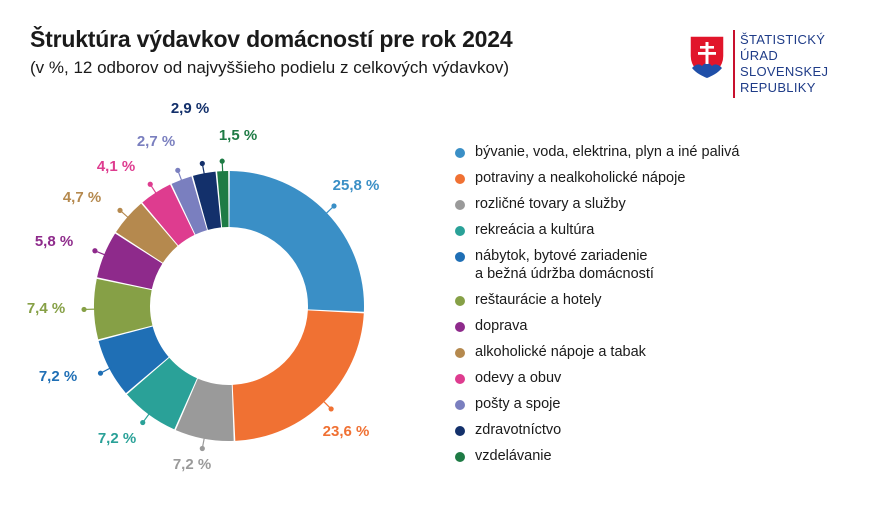 Image resolution: width=873 pixels, height=513 pixels. Describe the element at coordinates (655, 404) in the screenshot. I see `legend-item: pošty a spoje` at that location.